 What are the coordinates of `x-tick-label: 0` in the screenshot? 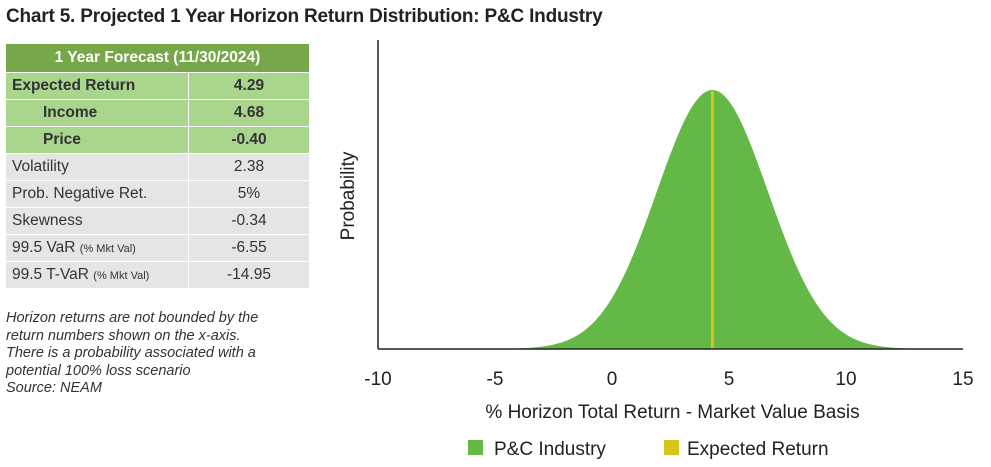 It's located at (612, 379).